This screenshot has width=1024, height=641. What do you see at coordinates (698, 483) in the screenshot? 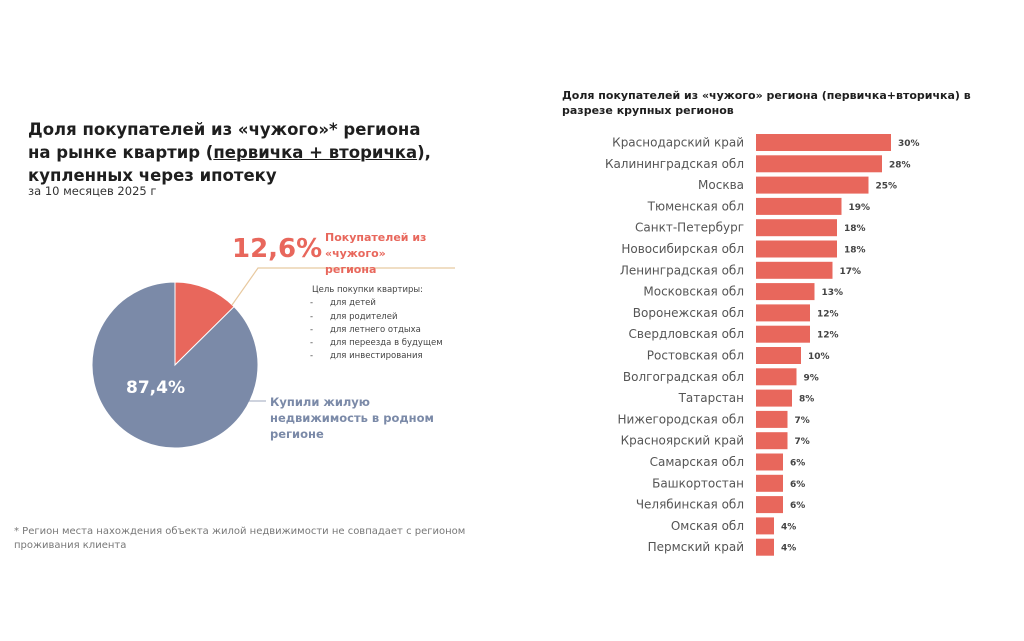
I see `bar-category-label: Башкортостан` at bounding box center [698, 483].